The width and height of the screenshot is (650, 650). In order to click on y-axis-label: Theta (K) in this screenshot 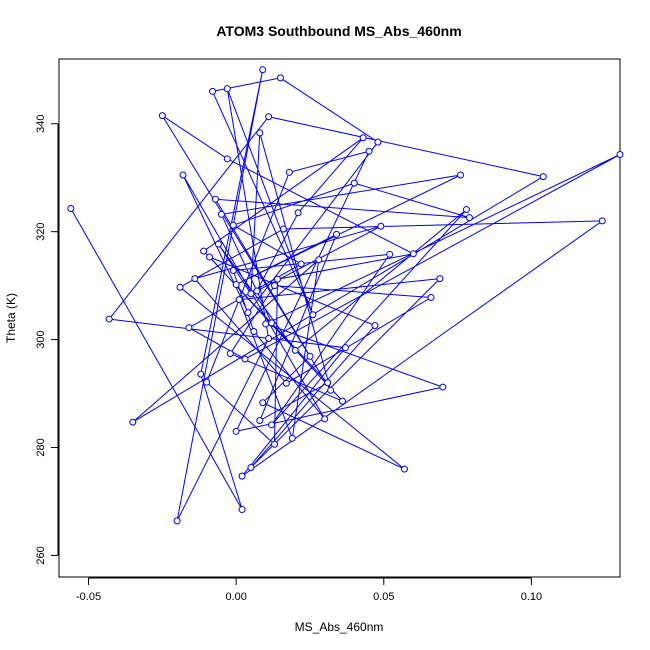, I will do `click(11, 318)`.